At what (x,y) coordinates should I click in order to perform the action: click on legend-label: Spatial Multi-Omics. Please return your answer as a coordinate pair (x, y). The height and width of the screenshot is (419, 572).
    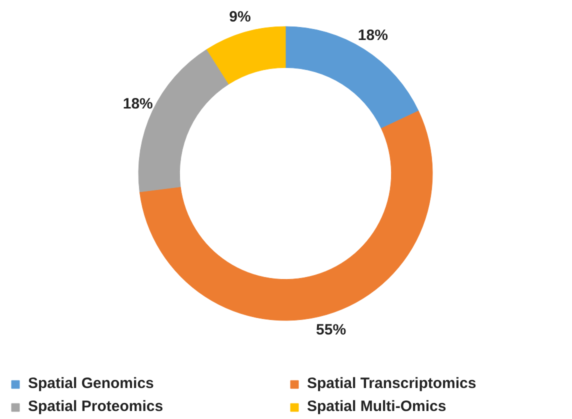
    Looking at the image, I should click on (377, 406).